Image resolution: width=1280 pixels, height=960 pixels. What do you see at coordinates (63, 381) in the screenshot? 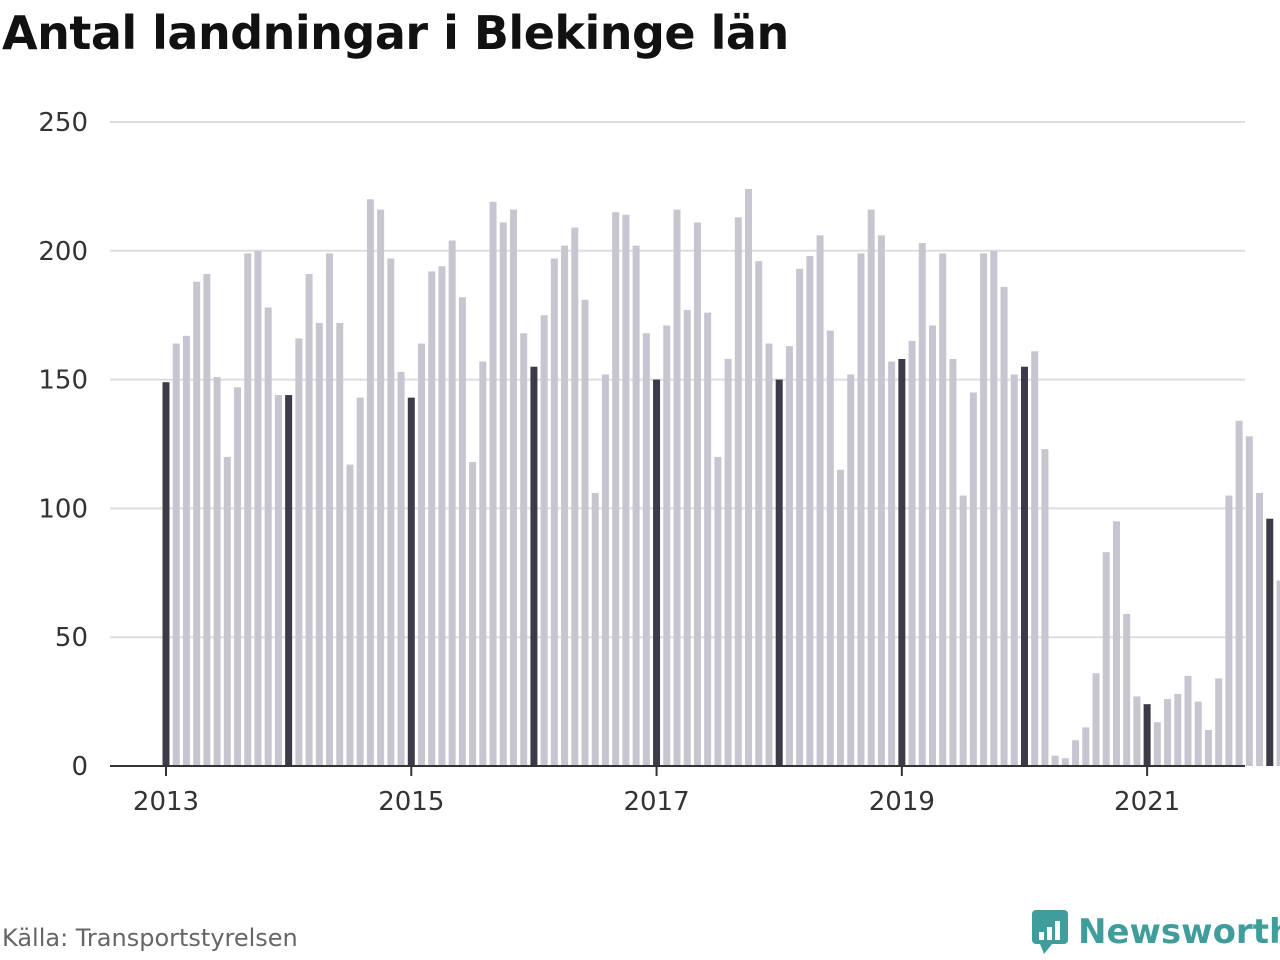
I see `y-tick-label: 150` at bounding box center [63, 381].